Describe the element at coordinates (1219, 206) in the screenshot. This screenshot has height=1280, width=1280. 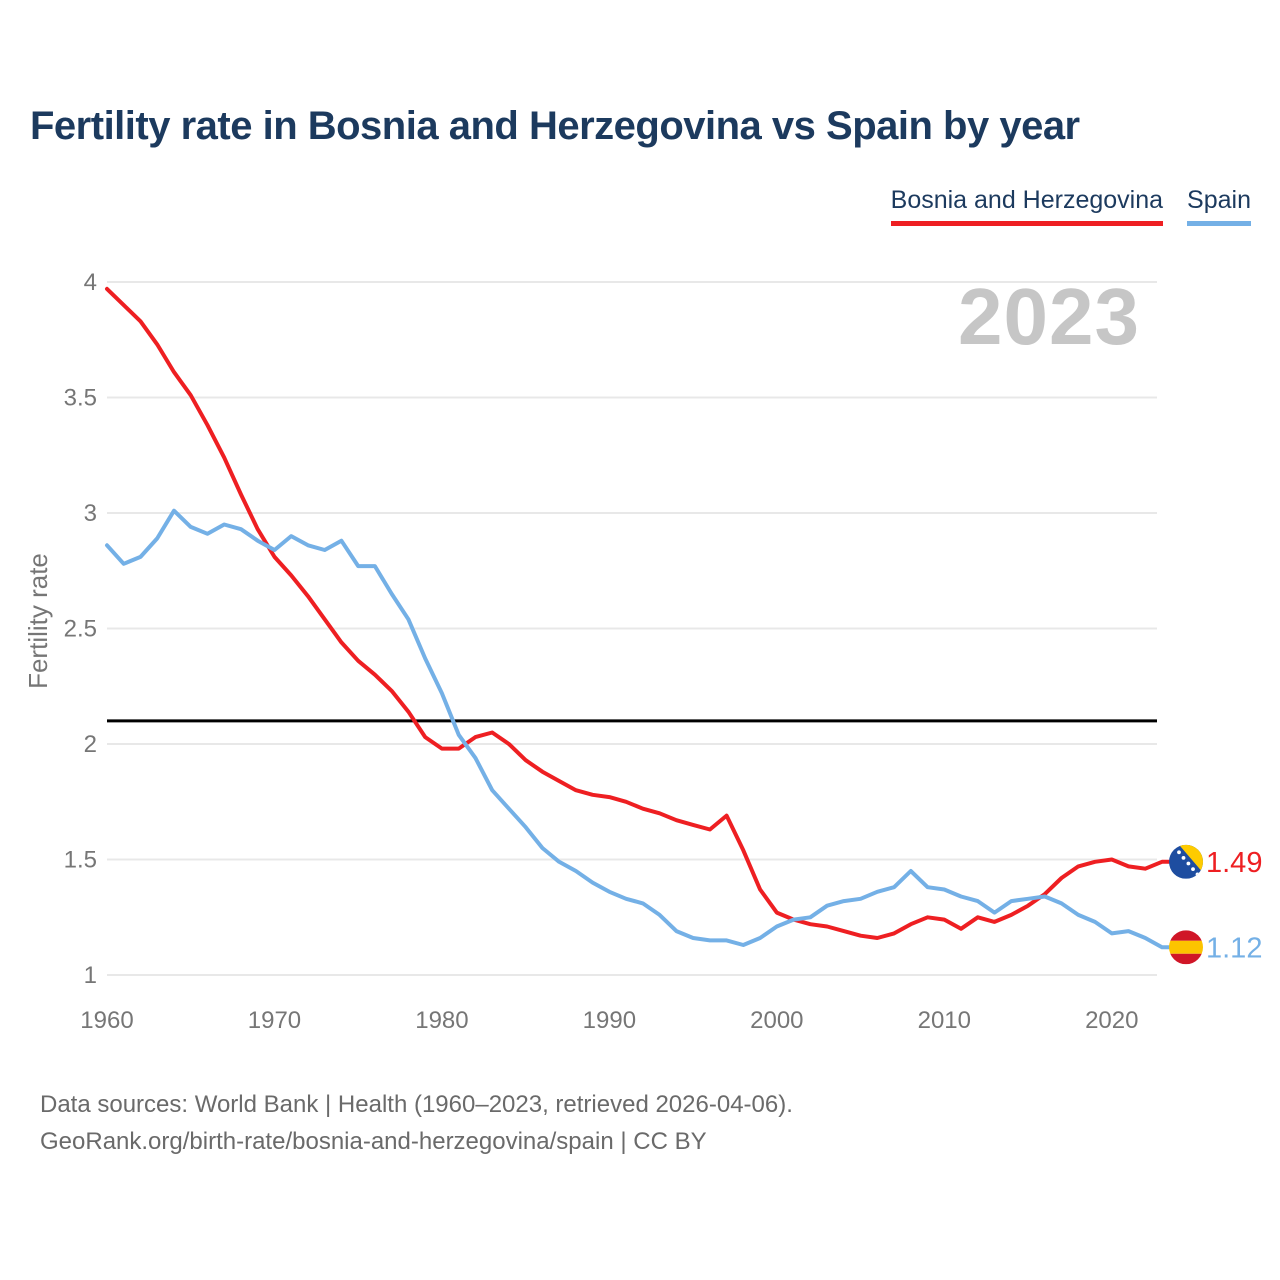
I see `legend-item-spain: Spain` at that location.